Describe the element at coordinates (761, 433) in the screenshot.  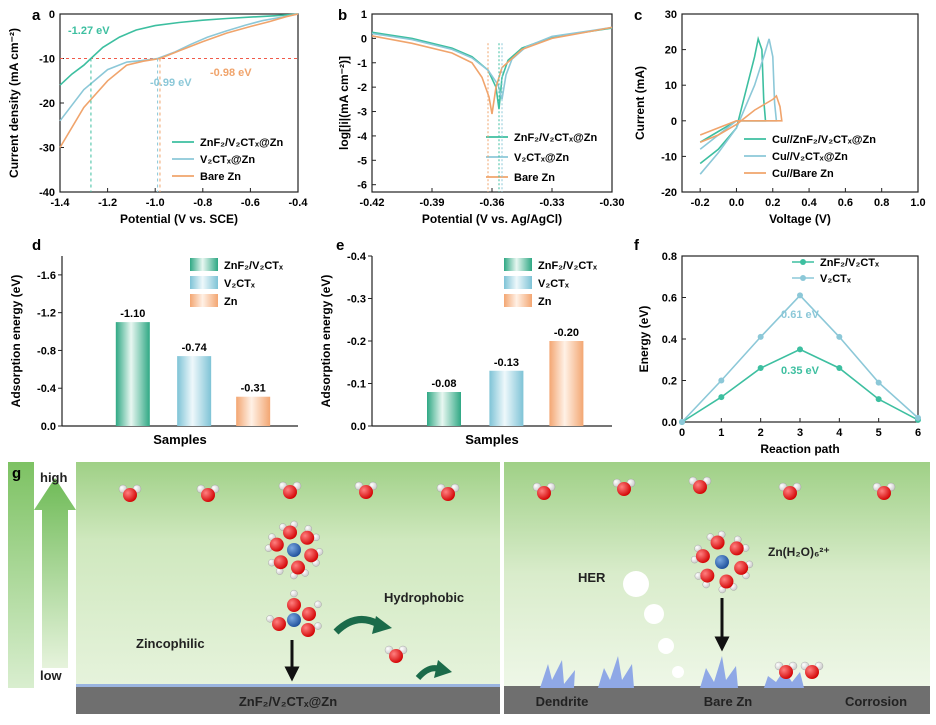
I see `chart-f-xtick-label: 2` at that location.